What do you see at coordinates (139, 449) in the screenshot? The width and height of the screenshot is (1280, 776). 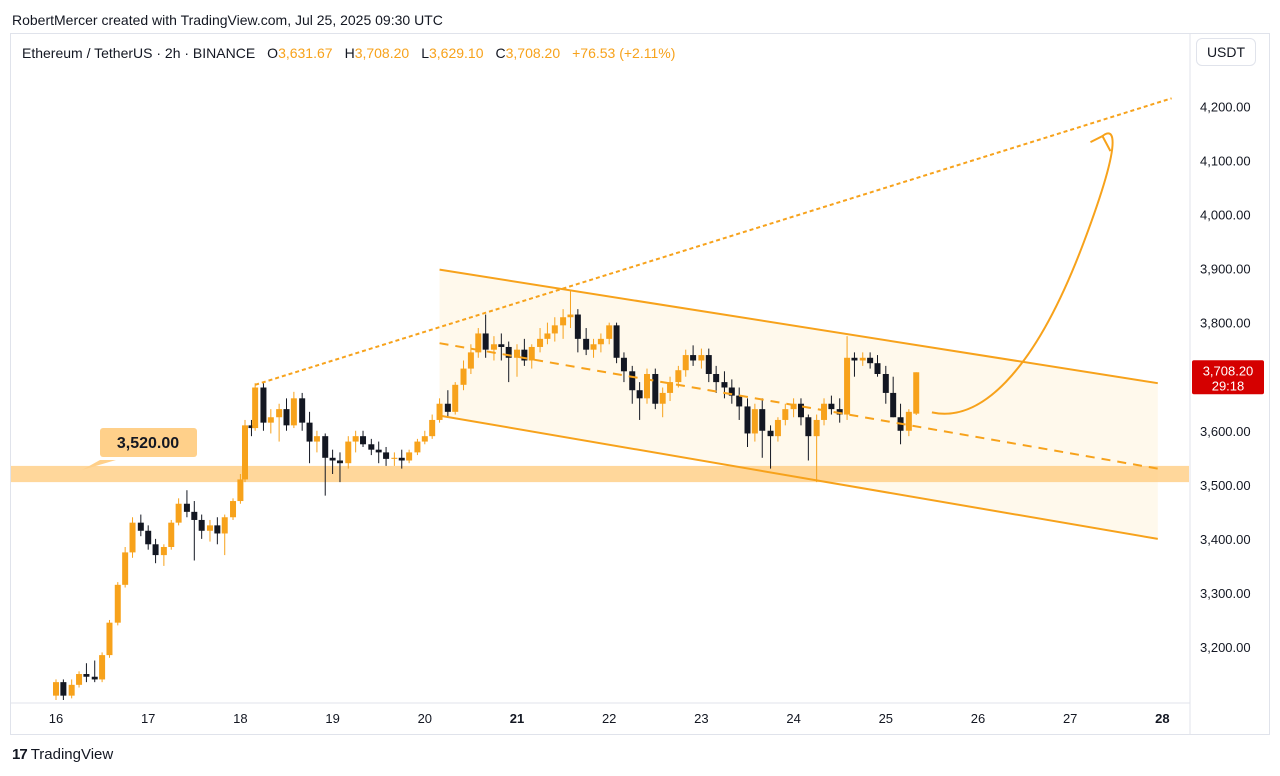 I see `level-callout: 3,520.00` at bounding box center [139, 449].